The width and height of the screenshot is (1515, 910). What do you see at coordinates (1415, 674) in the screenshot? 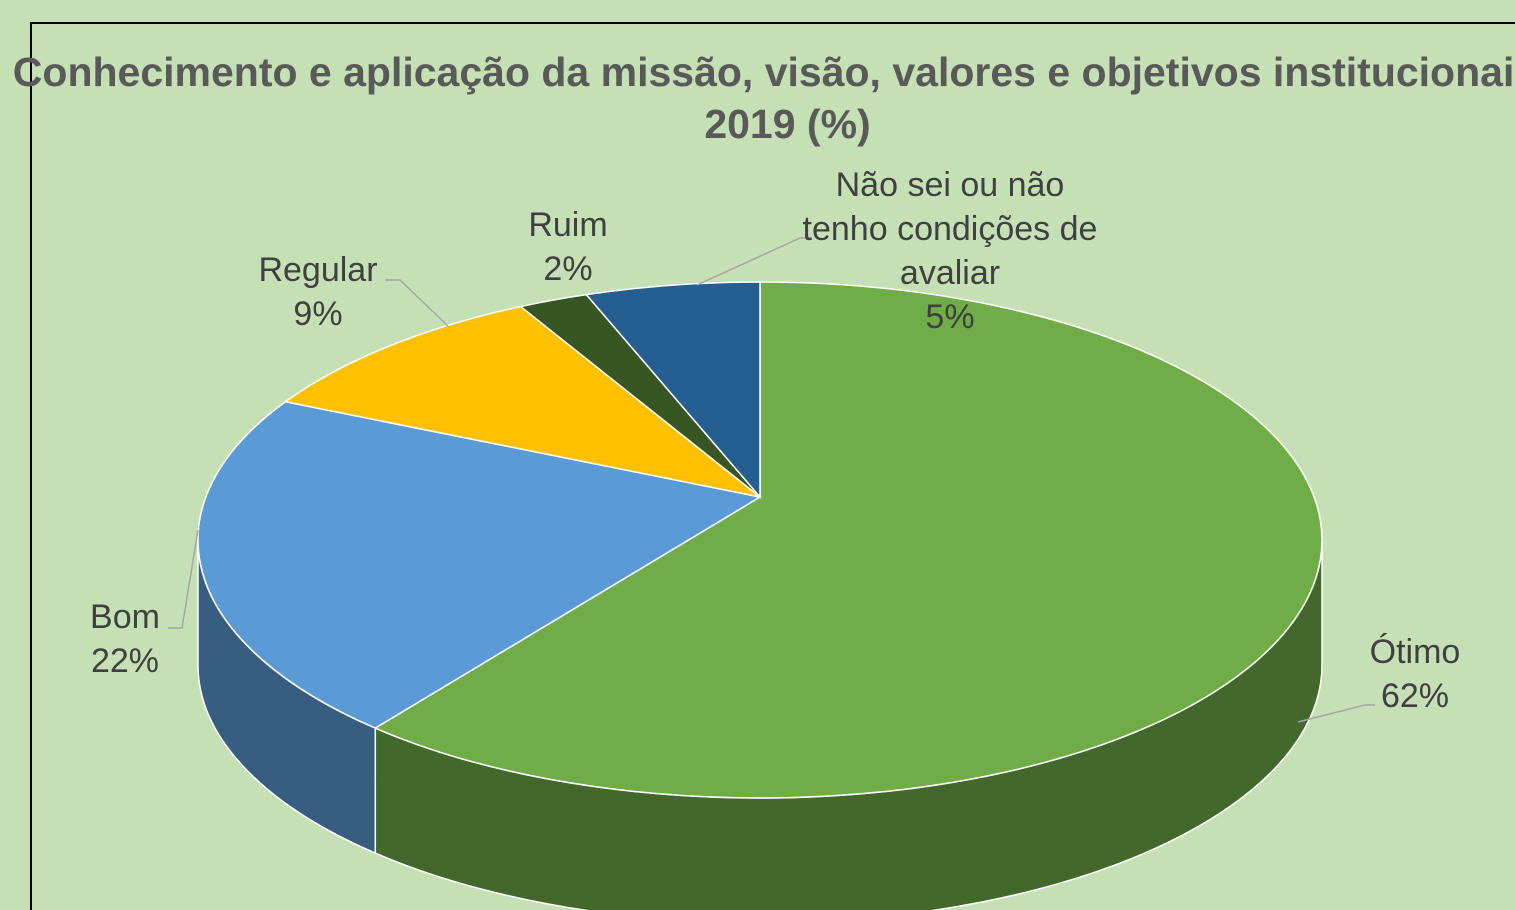
I see `data-label: Ótimo 62%` at bounding box center [1415, 674].